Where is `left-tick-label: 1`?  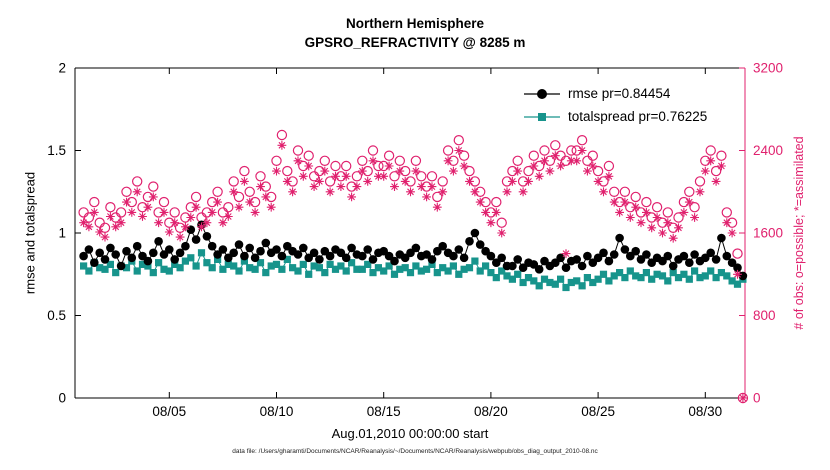
left-tick-label: 1 is located at coordinates (62, 233).